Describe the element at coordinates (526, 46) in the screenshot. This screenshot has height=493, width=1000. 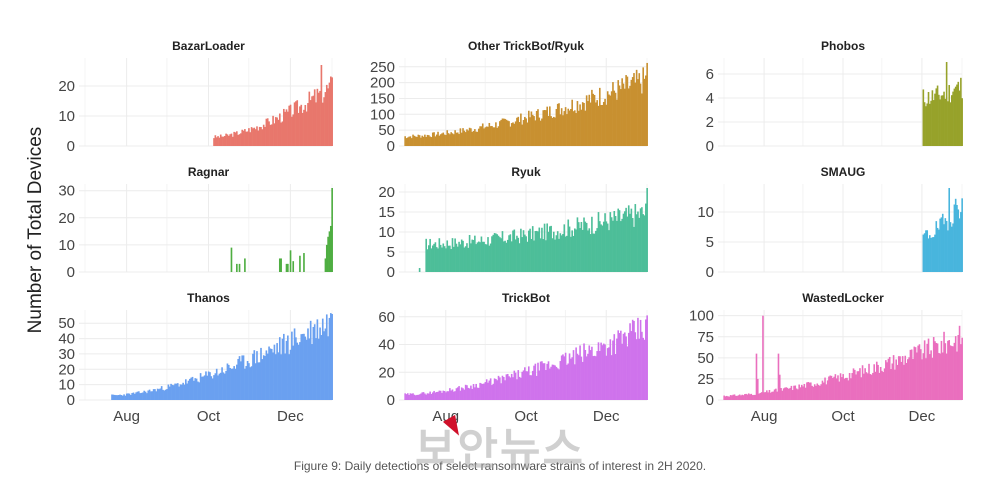
I see `panel-title: Other TrickBot/Ryuk` at that location.